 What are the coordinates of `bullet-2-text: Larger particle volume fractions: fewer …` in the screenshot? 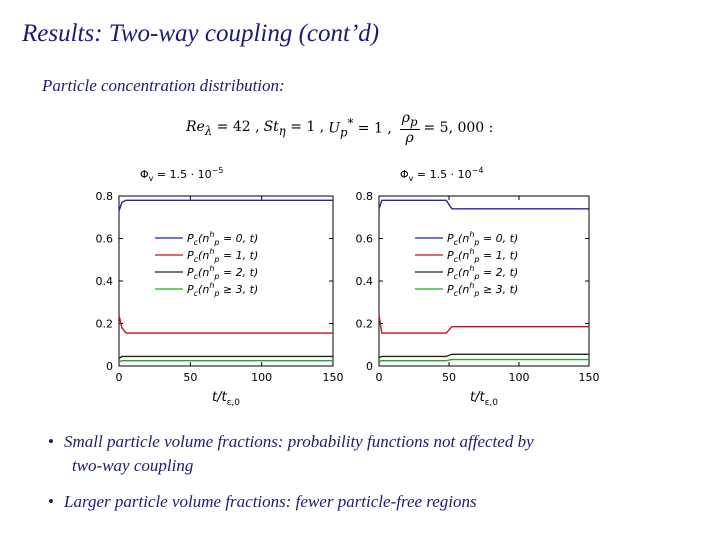 It's located at (270, 501).